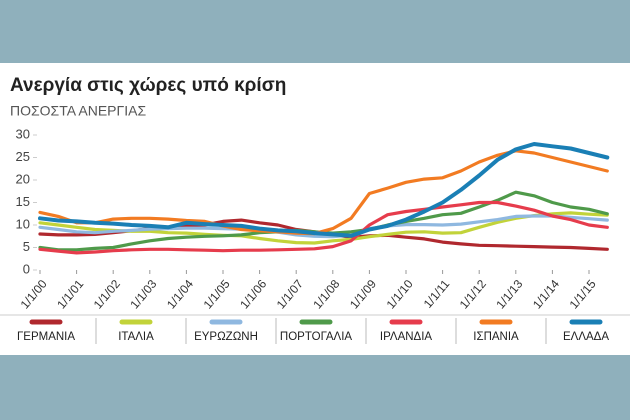 This screenshot has width=630, height=420. Describe the element at coordinates (26, 246) in the screenshot. I see `y-tick-label: 5` at that location.